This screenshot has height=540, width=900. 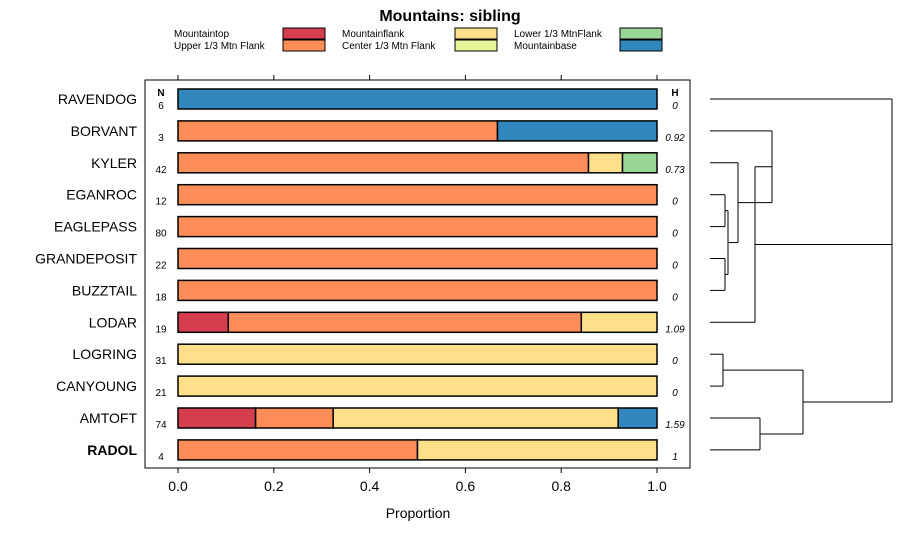 I want to click on row-n-value: 22, so click(x=161, y=266).